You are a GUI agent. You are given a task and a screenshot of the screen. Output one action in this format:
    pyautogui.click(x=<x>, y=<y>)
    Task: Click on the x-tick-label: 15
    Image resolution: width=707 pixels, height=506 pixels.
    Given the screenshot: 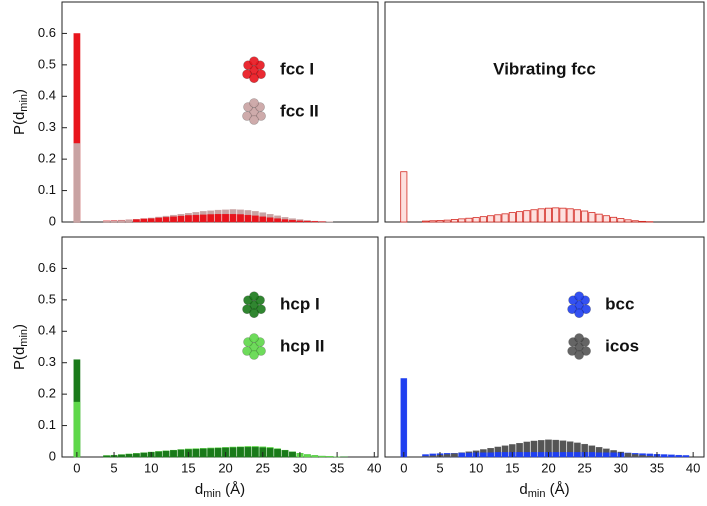 What is the action you would take?
    pyautogui.click(x=512, y=467)
    